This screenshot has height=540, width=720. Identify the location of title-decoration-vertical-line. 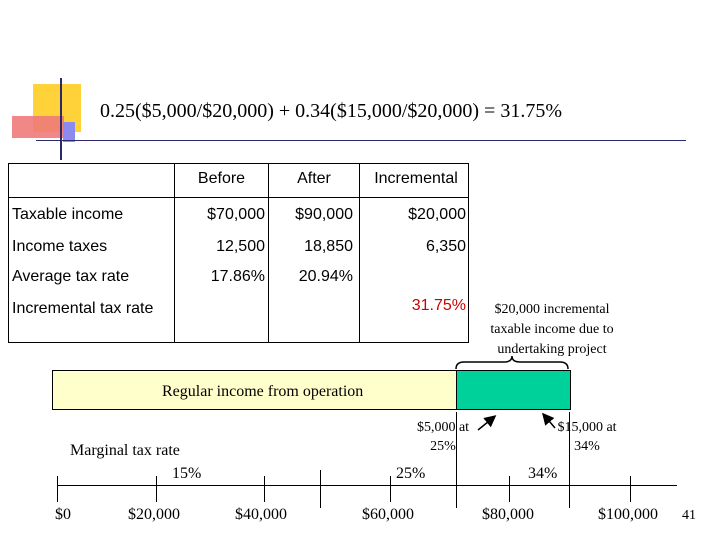
(61, 119).